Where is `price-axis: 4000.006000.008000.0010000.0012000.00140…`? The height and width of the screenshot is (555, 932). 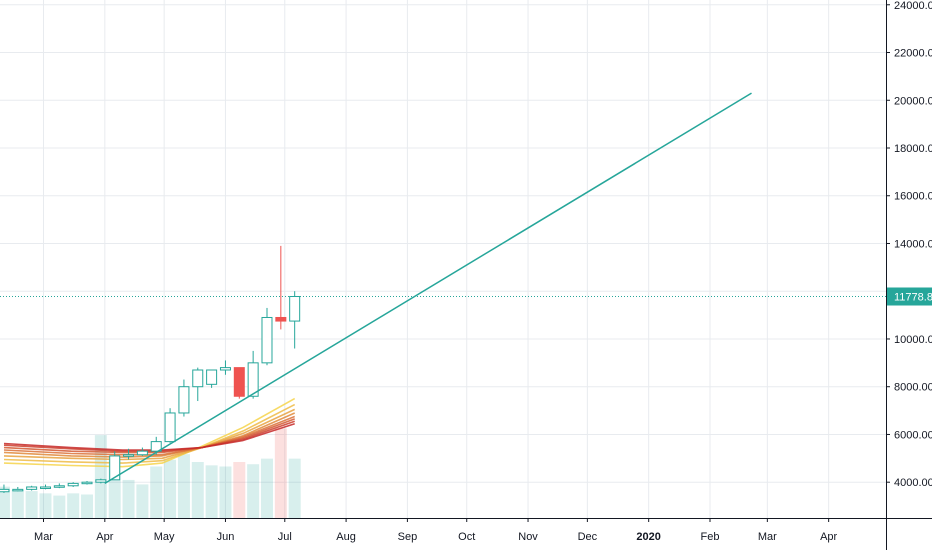 price-axis: 4000.006000.008000.0010000.0012000.00140… is located at coordinates (909, 244).